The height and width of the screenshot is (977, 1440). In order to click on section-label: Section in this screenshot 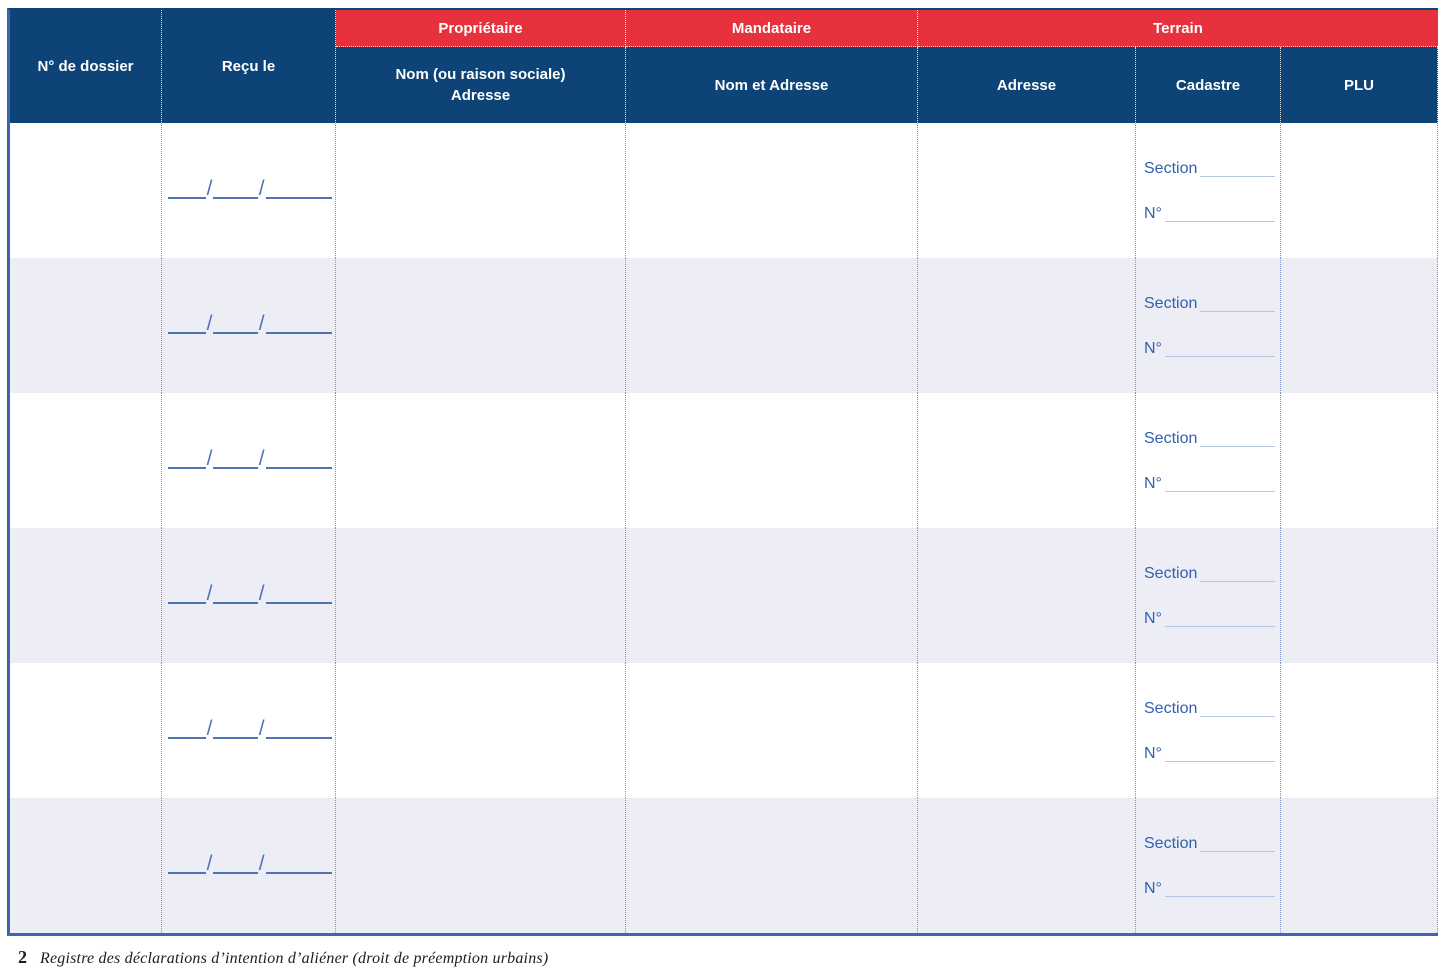, I will do `click(1171, 168)`.